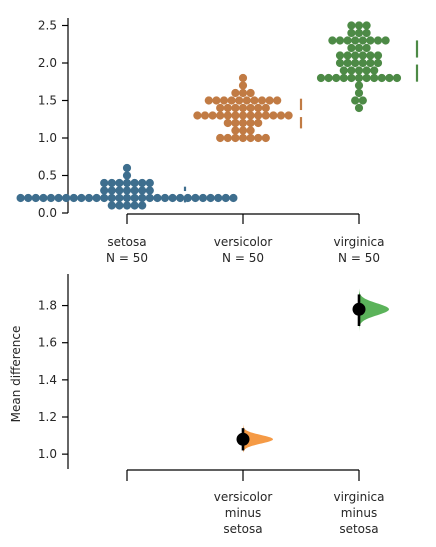  I want to click on mean-difference-point, so click(243, 439).